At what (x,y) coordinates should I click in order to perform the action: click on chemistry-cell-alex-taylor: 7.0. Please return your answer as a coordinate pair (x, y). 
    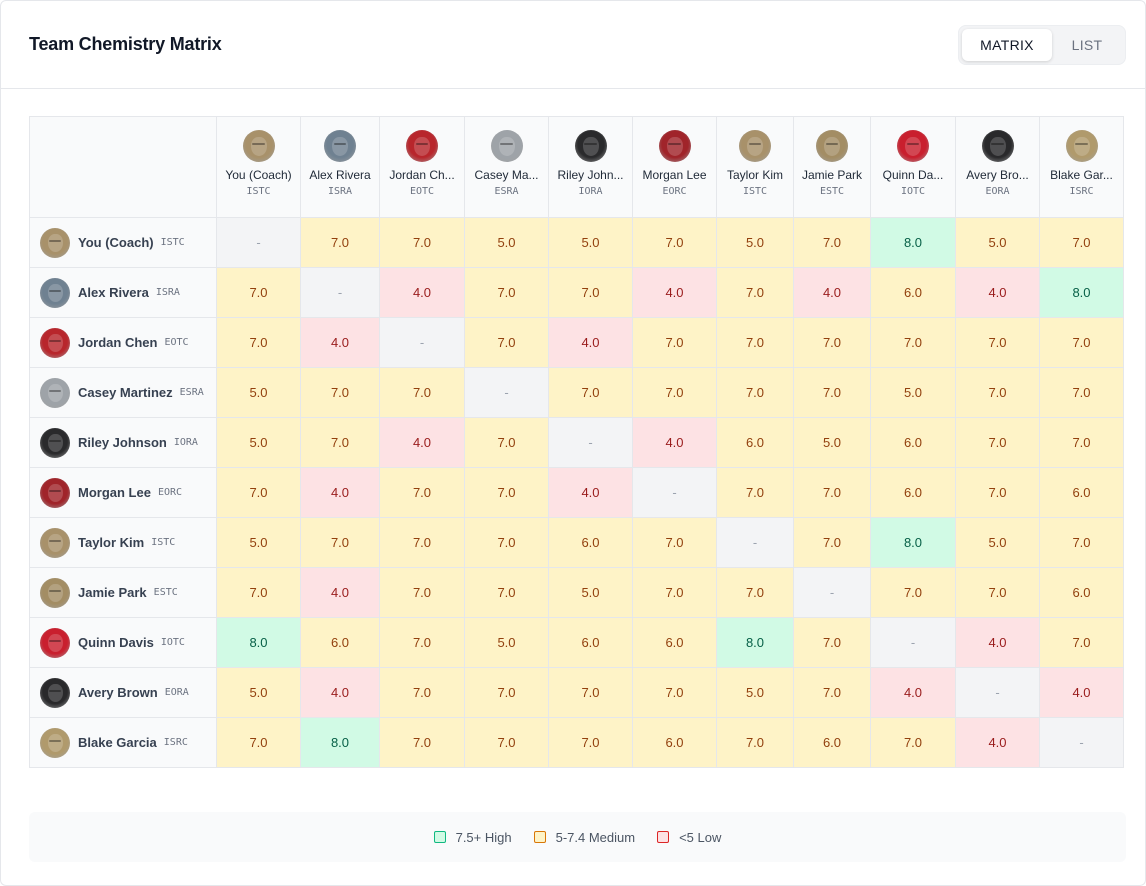
    Looking at the image, I should click on (755, 292).